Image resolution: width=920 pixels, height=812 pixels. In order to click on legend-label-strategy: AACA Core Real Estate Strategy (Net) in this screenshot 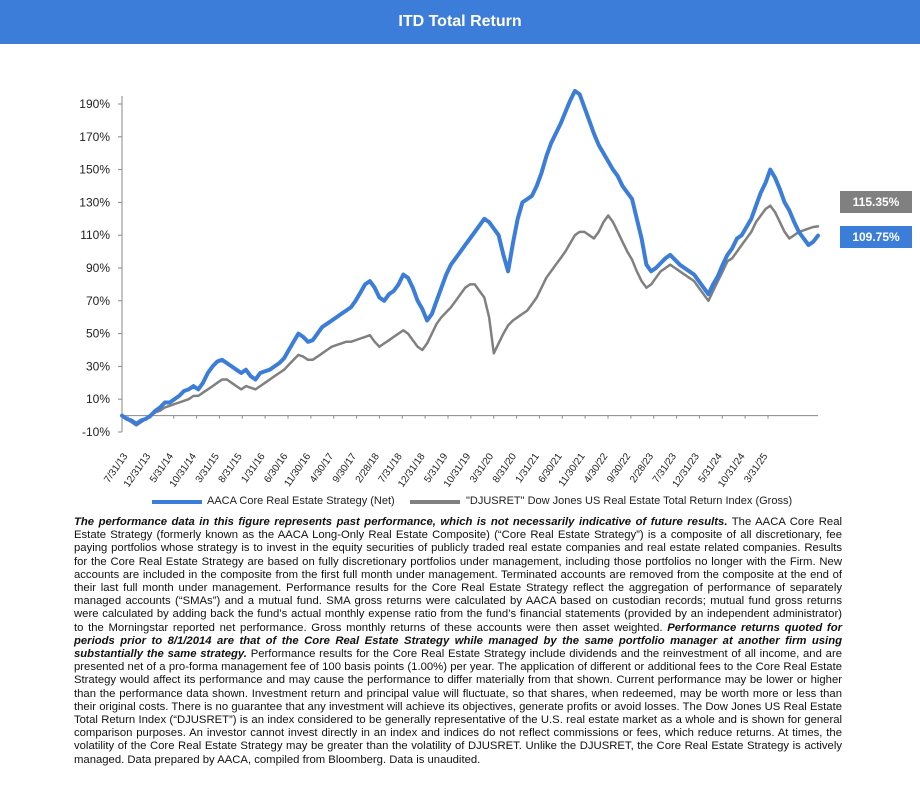, I will do `click(301, 501)`.